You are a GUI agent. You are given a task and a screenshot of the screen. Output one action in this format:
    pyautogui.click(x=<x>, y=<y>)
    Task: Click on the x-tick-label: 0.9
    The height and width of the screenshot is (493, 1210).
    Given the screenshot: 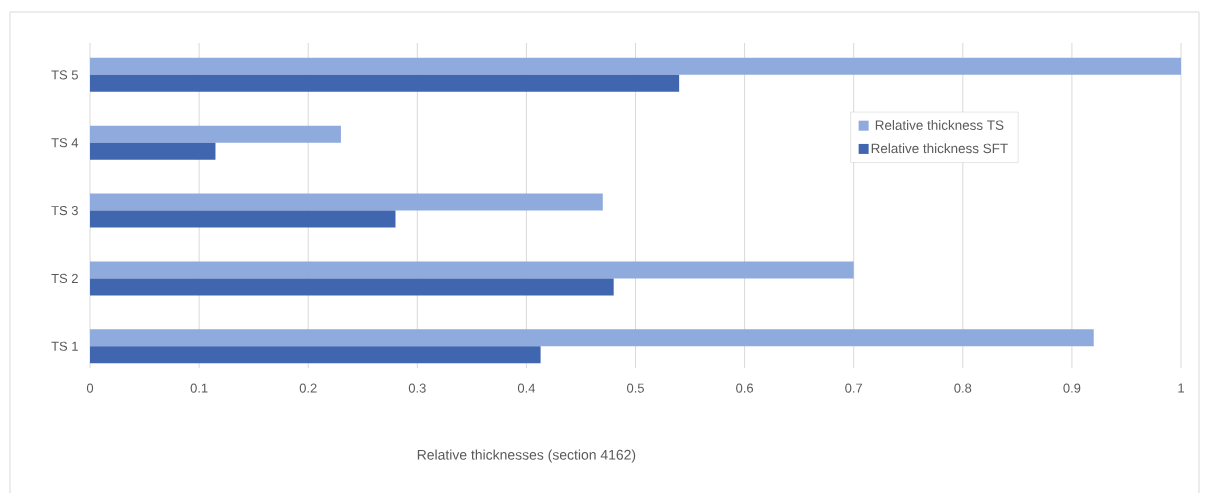 What is the action you would take?
    pyautogui.click(x=1072, y=388)
    